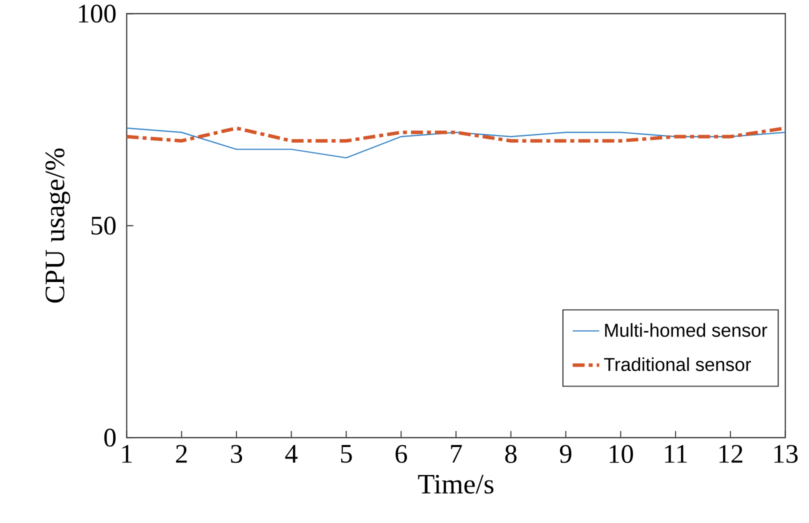 This screenshot has width=809, height=523. I want to click on x-axis-title: Time/s, so click(456, 484).